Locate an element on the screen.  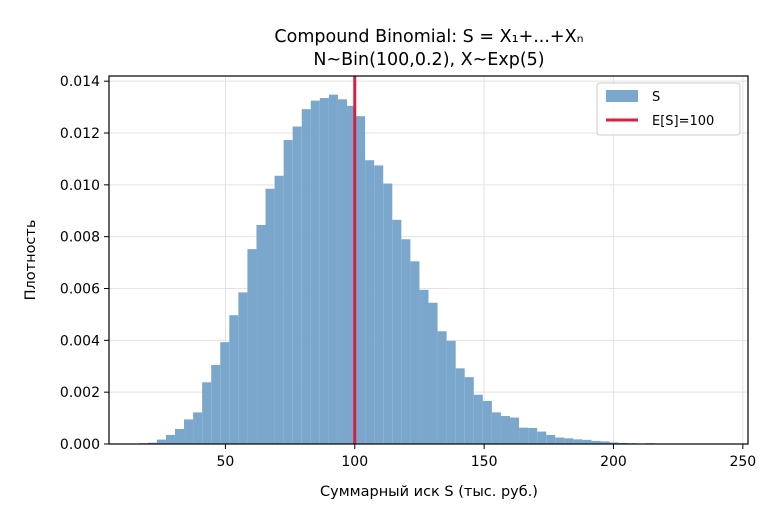
x-tick-label: 200 is located at coordinates (613, 462).